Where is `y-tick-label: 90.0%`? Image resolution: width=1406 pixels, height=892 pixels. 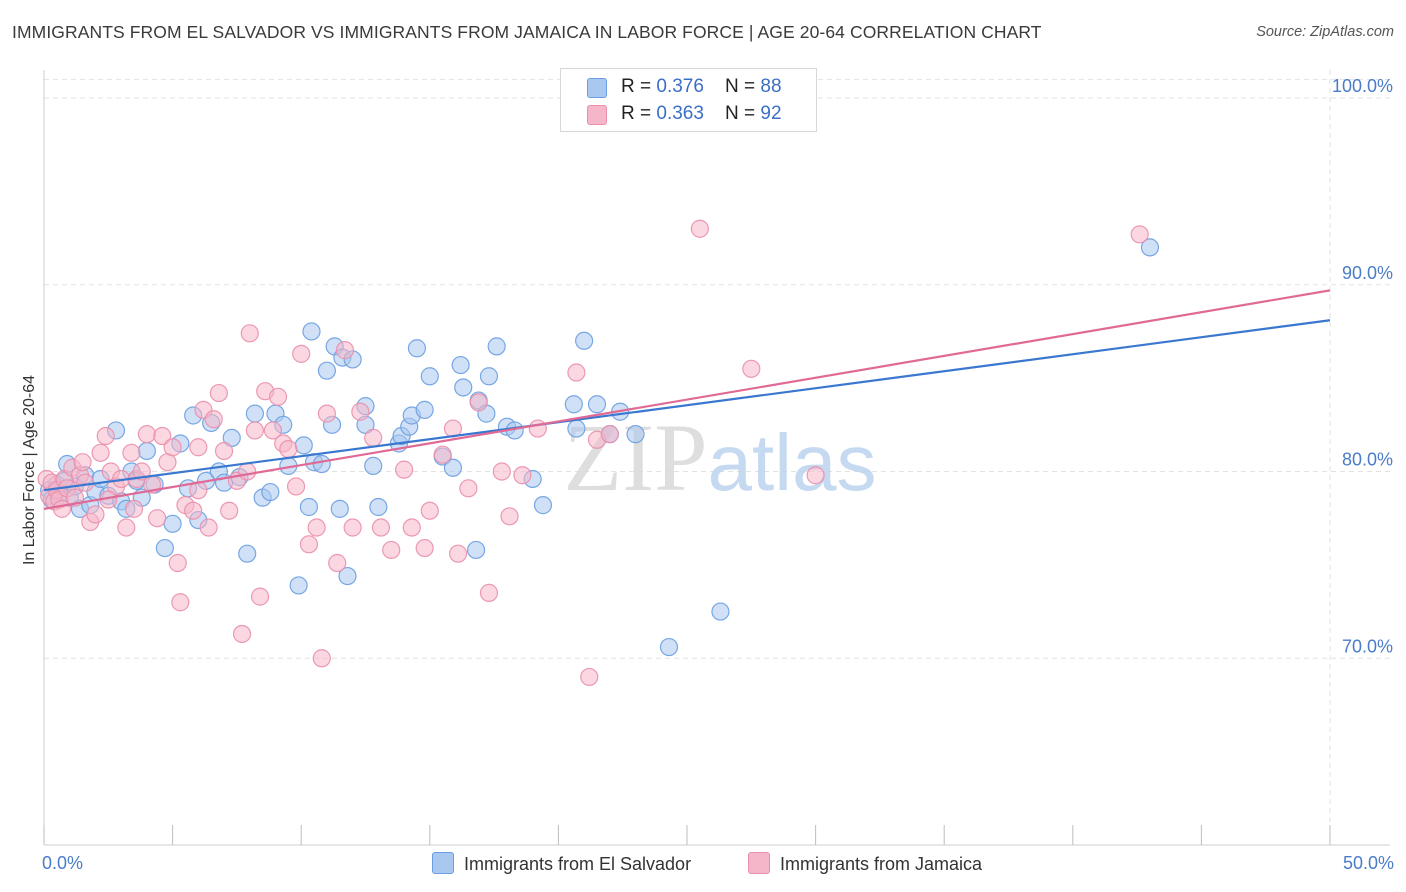
y-tick-label: 90.0% is located at coordinates (1367, 273).